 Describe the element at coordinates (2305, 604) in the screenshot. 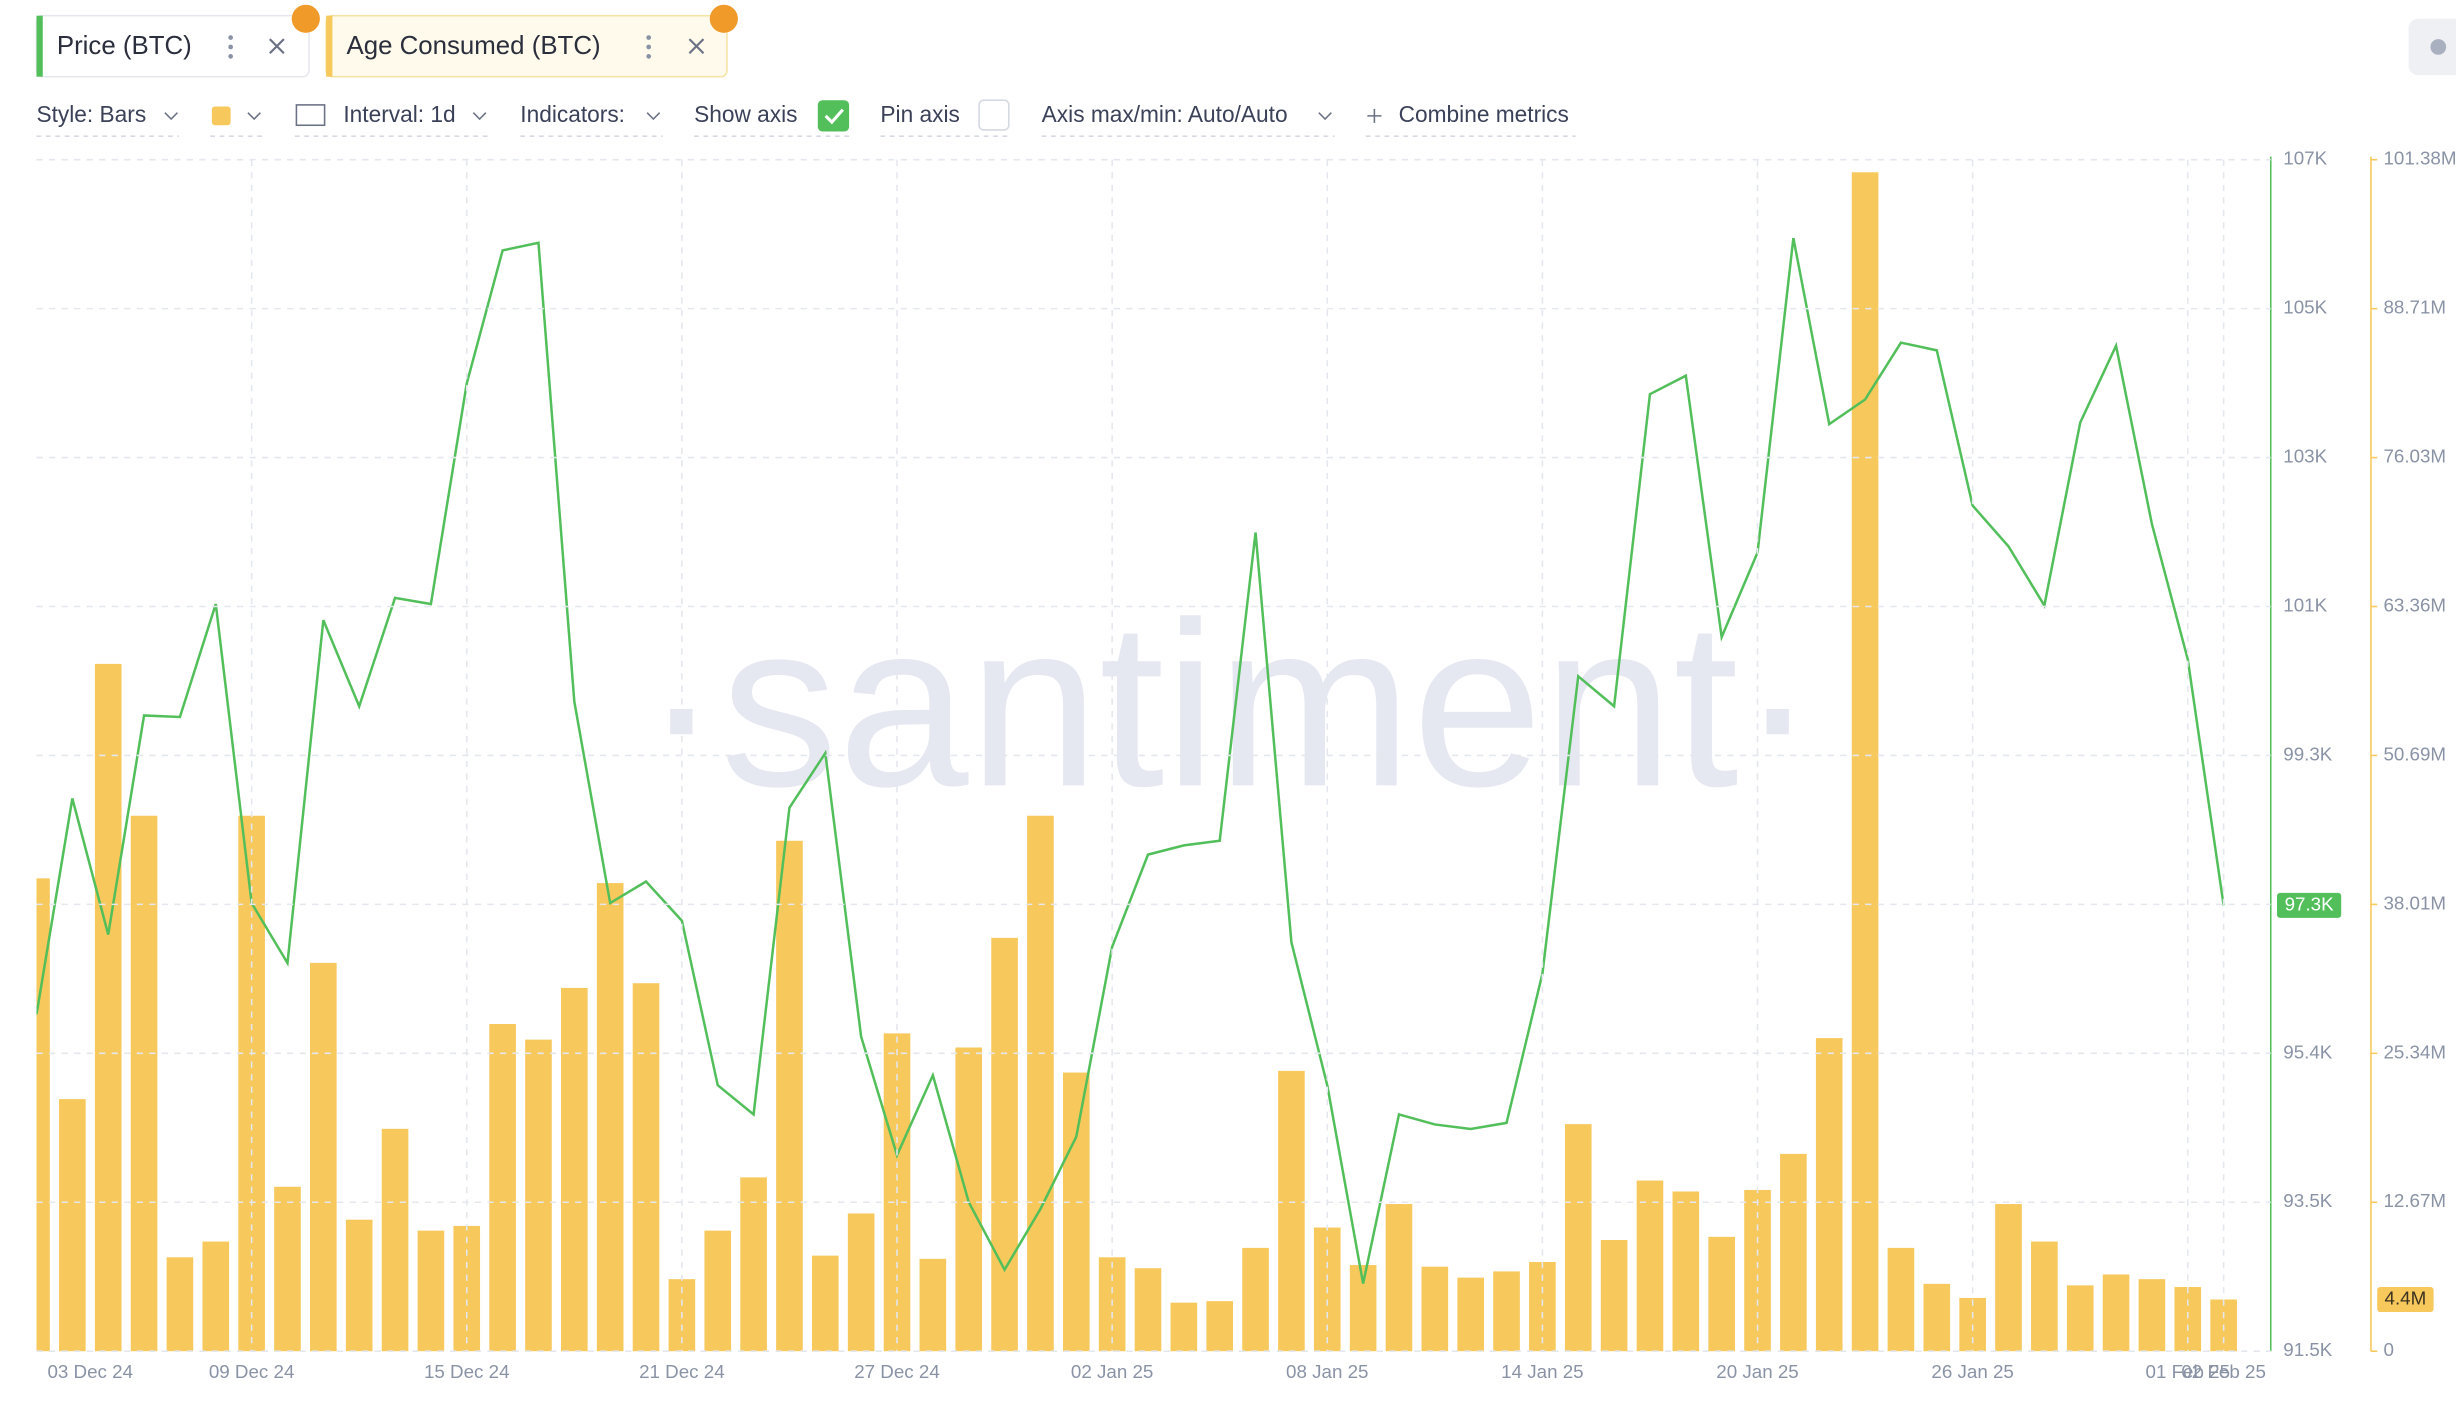

I see `y-tick-label: 101K` at that location.